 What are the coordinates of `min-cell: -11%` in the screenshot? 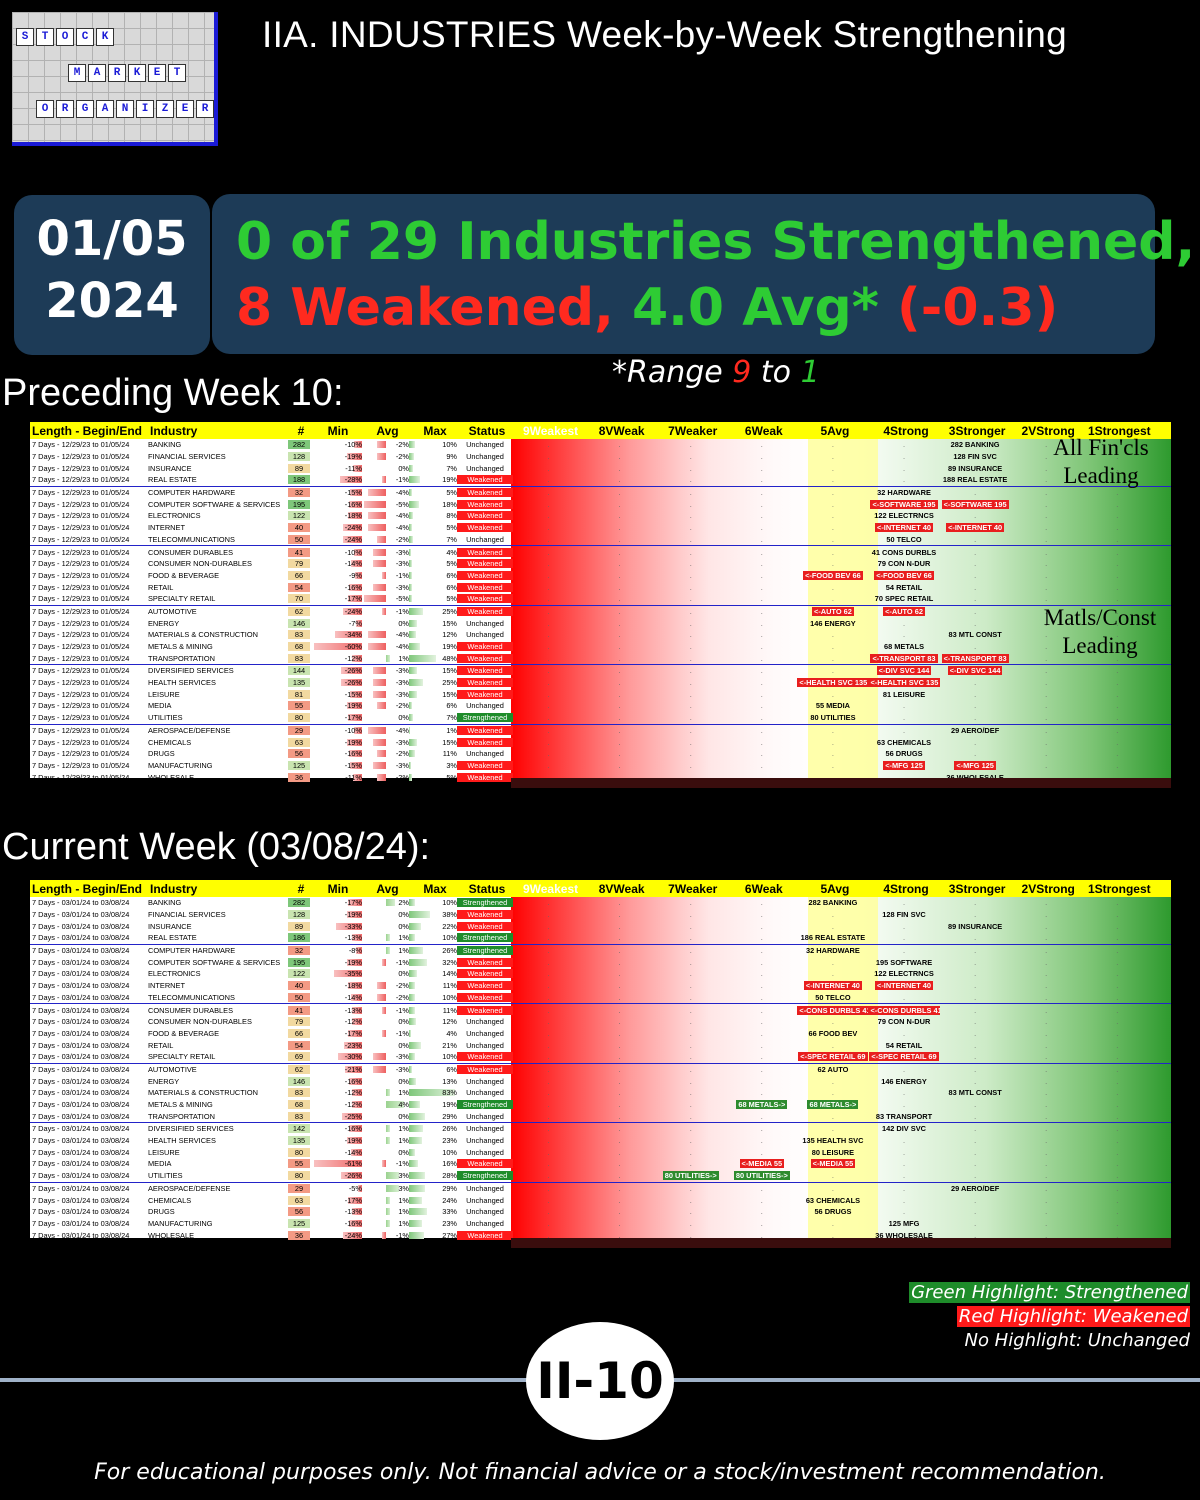 It's located at (336, 468).